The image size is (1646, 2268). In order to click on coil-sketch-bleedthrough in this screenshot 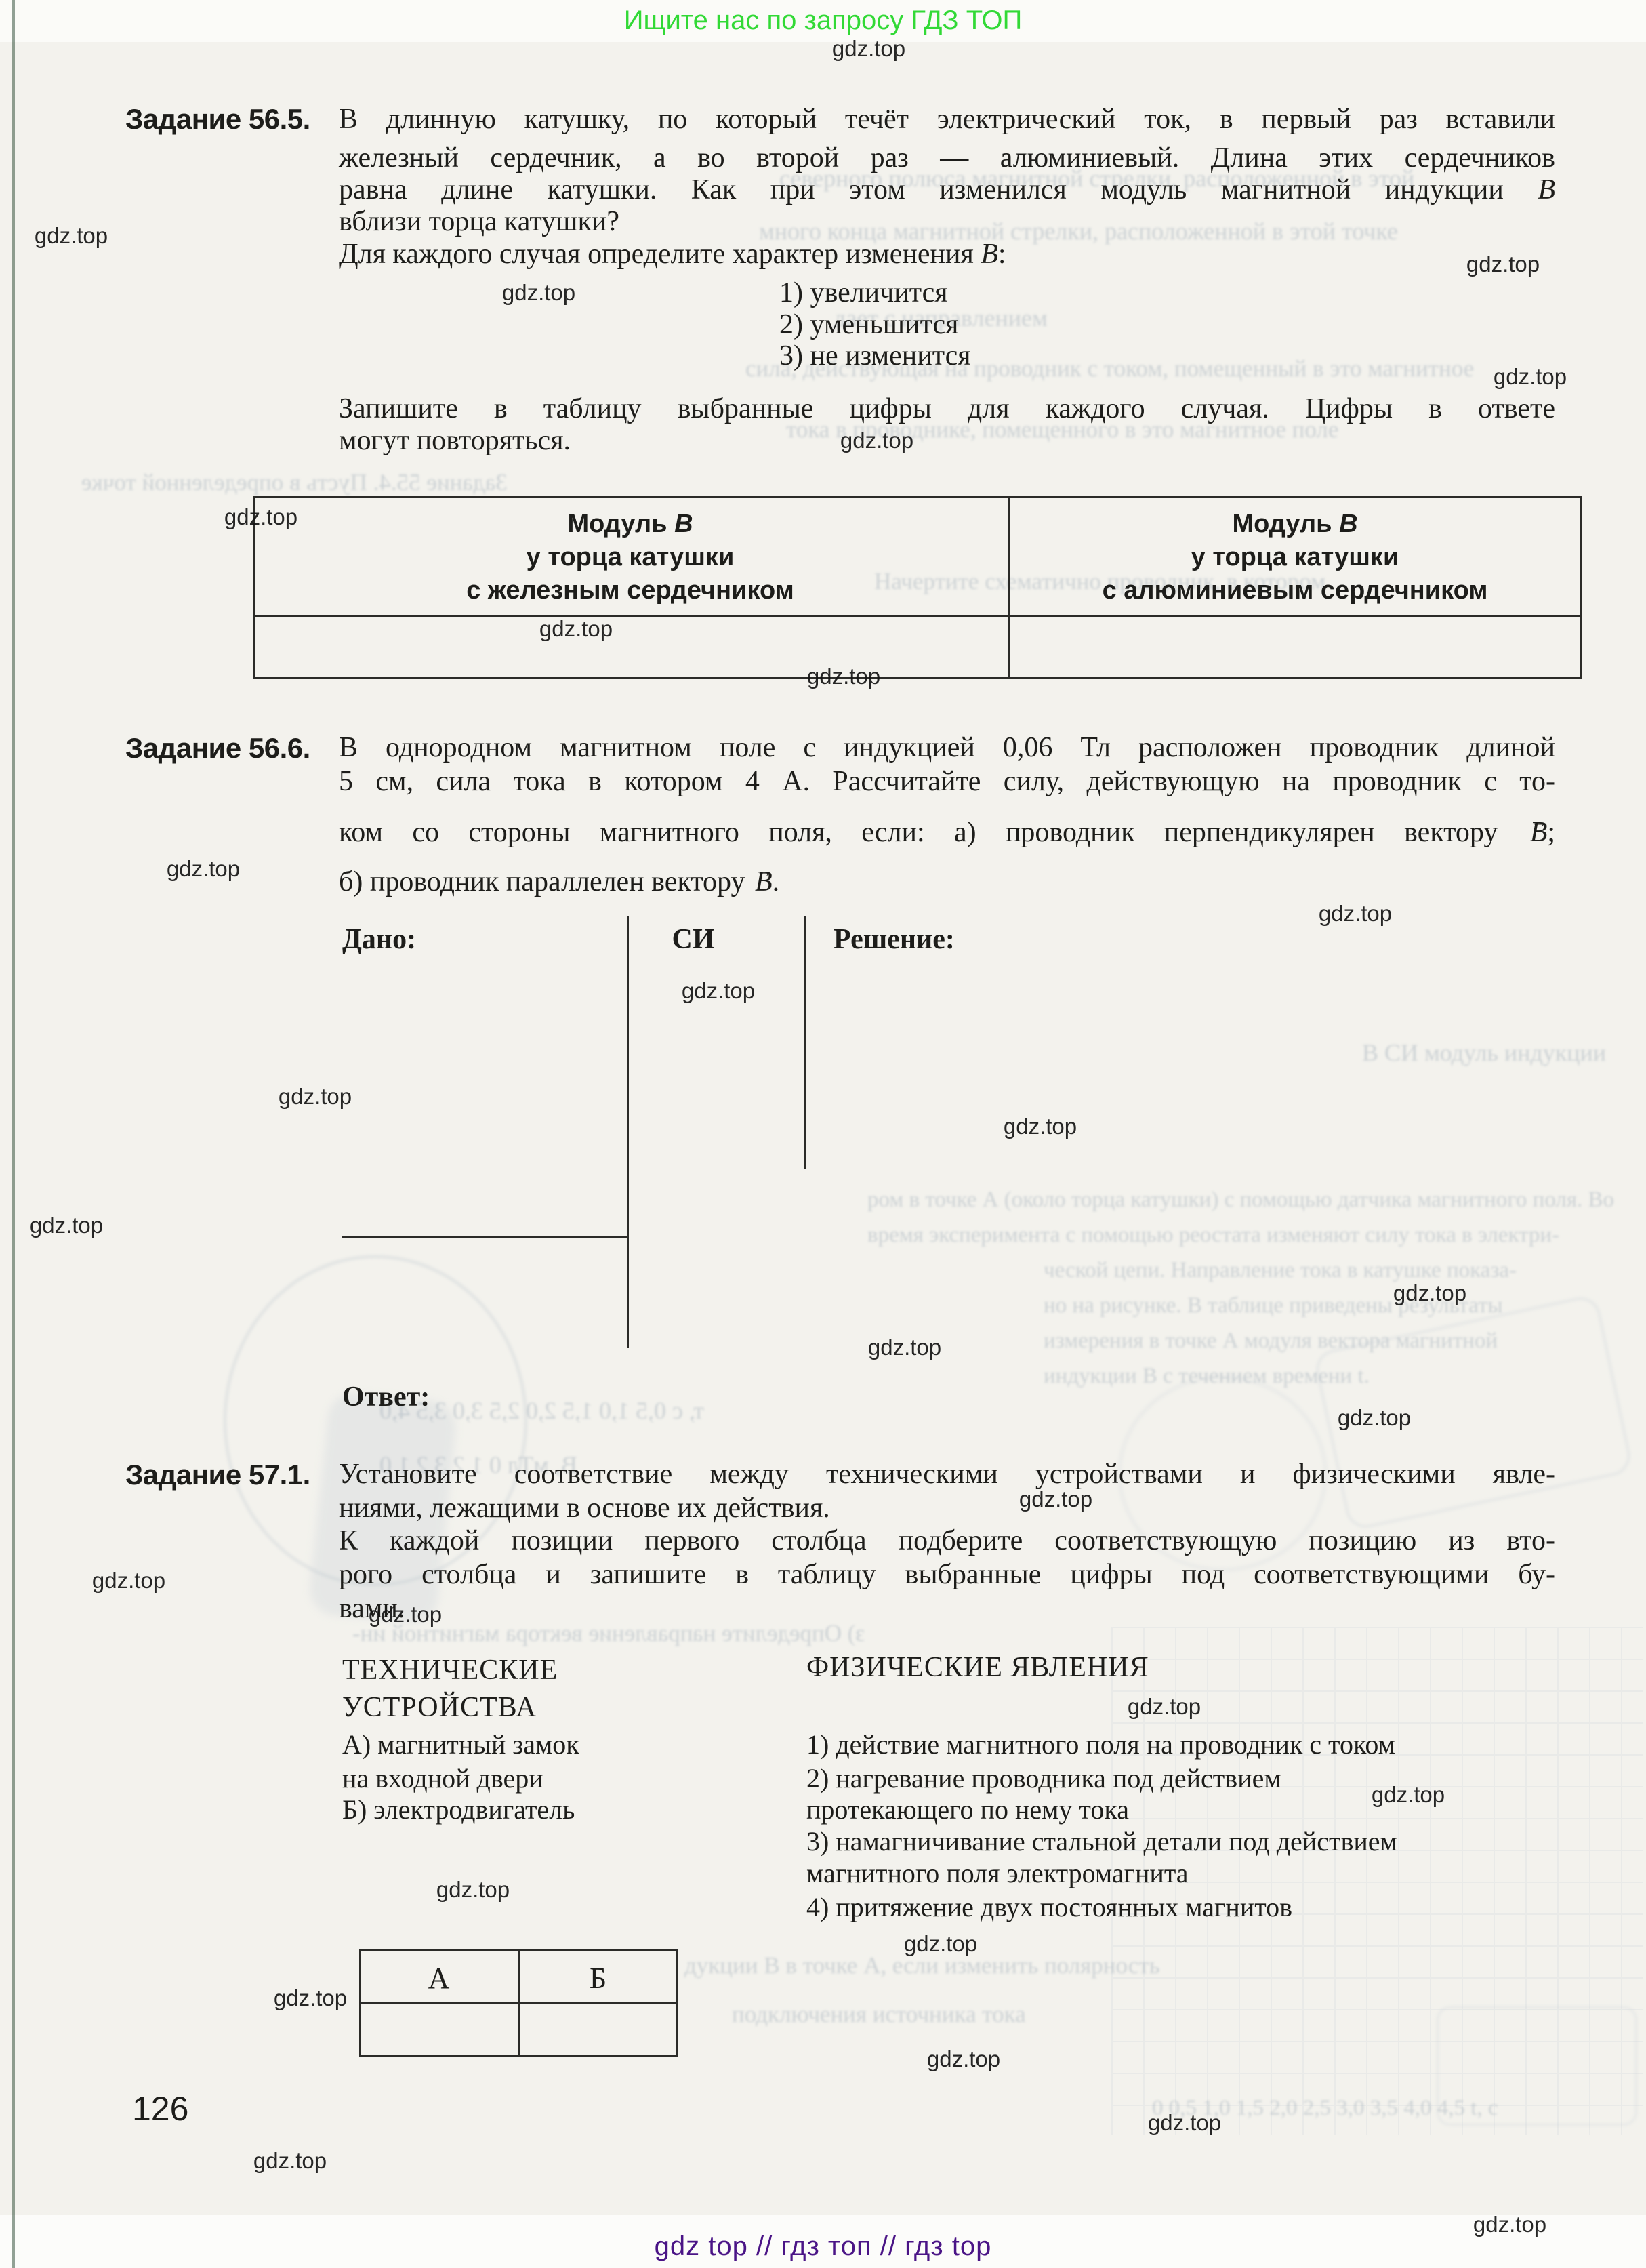, I will do `click(1222, 1473)`.